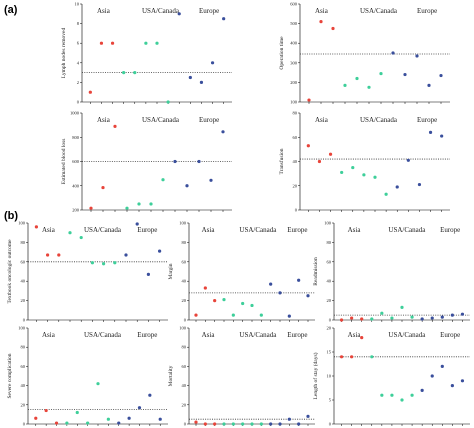 The width and height of the screenshot is (474, 428). I want to click on y-axis-label: Mortality, so click(171, 375).